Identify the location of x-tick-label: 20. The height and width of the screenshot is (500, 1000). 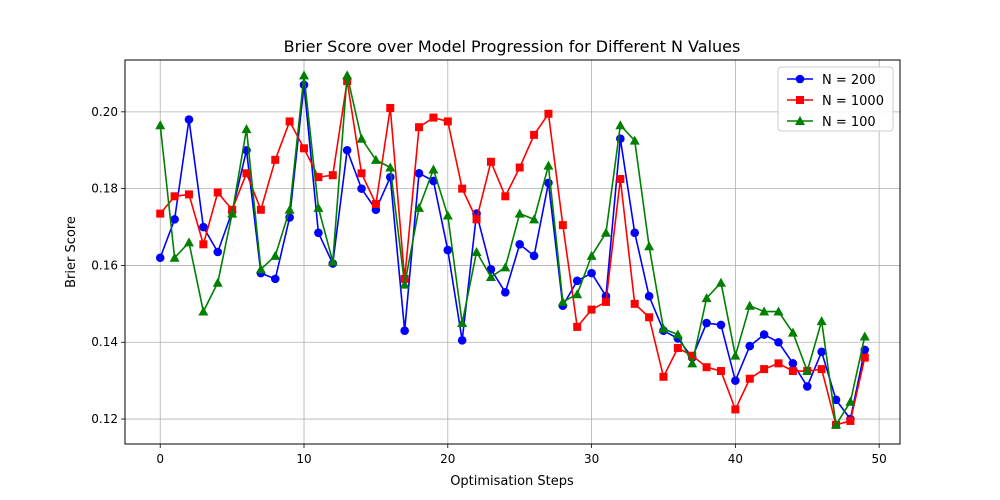
(447, 459).